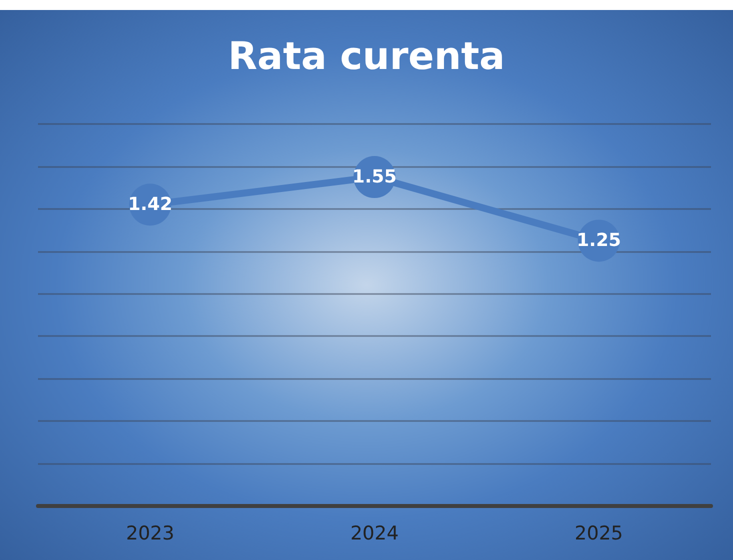 The height and width of the screenshot is (560, 733). Describe the element at coordinates (150, 533) in the screenshot. I see `x-tick-label: 2023` at that location.